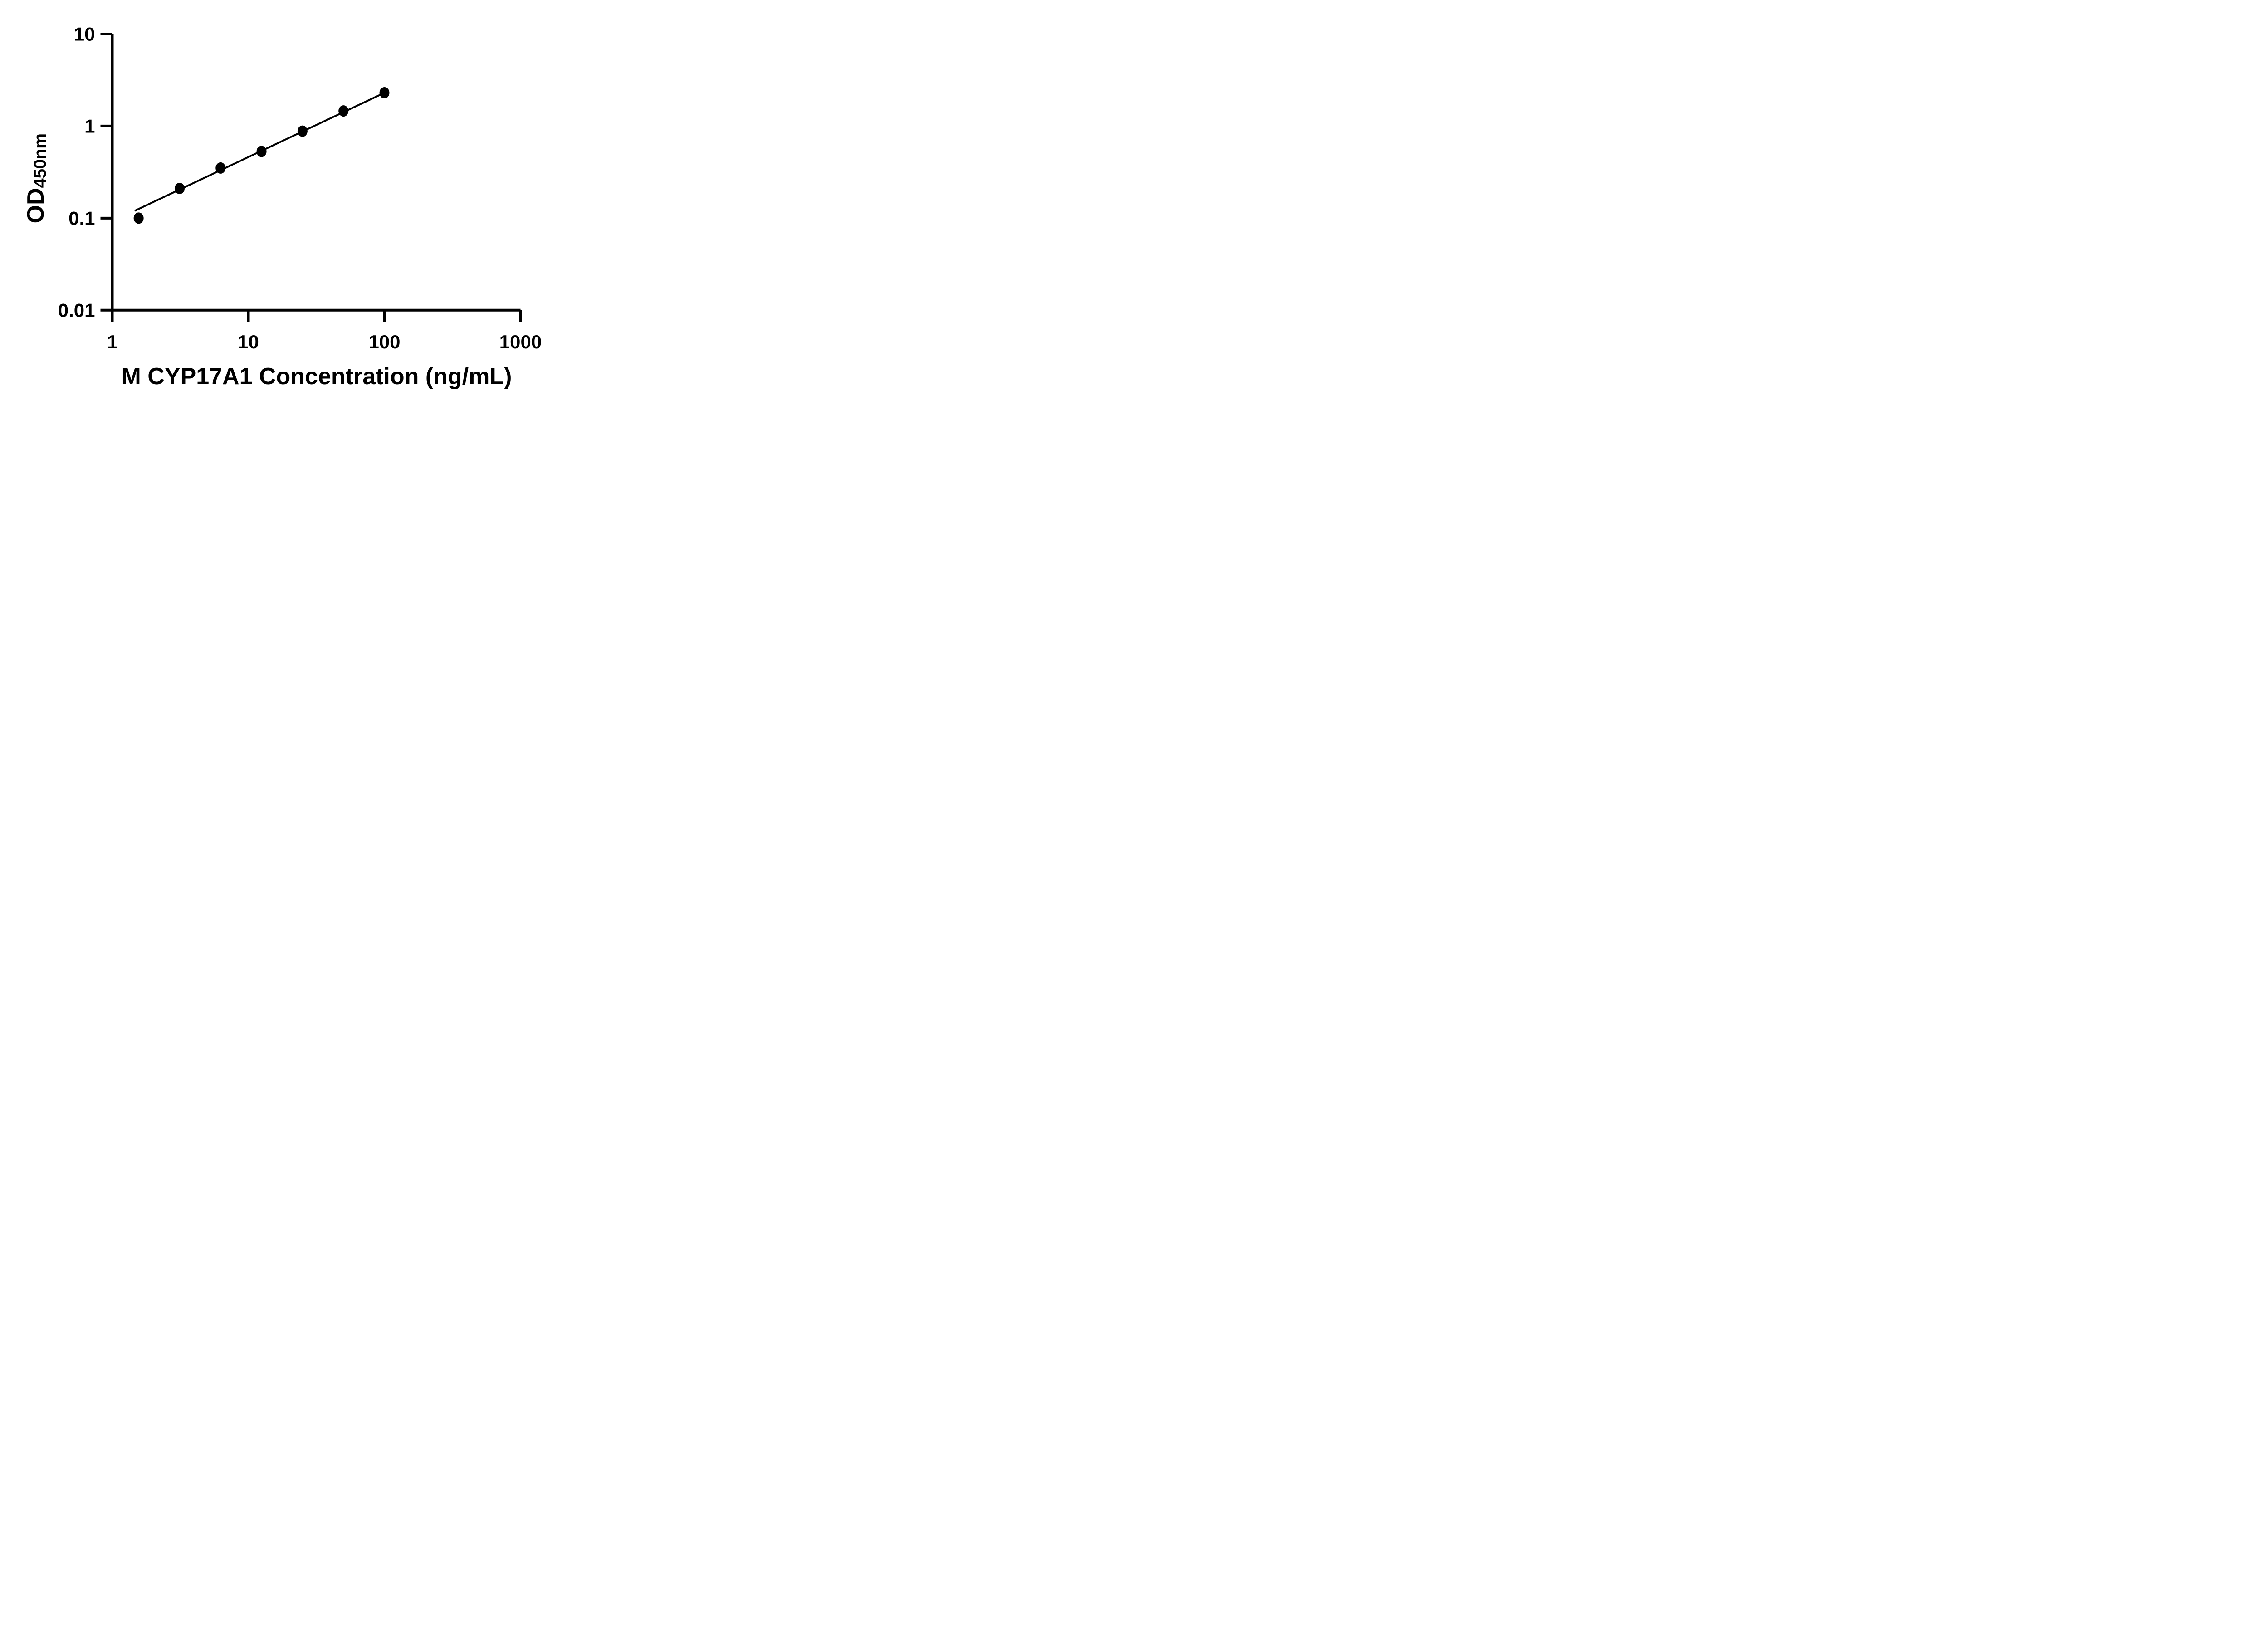 The width and height of the screenshot is (2268, 1633). I want to click on y-tick-label: 0.1, so click(82, 218).